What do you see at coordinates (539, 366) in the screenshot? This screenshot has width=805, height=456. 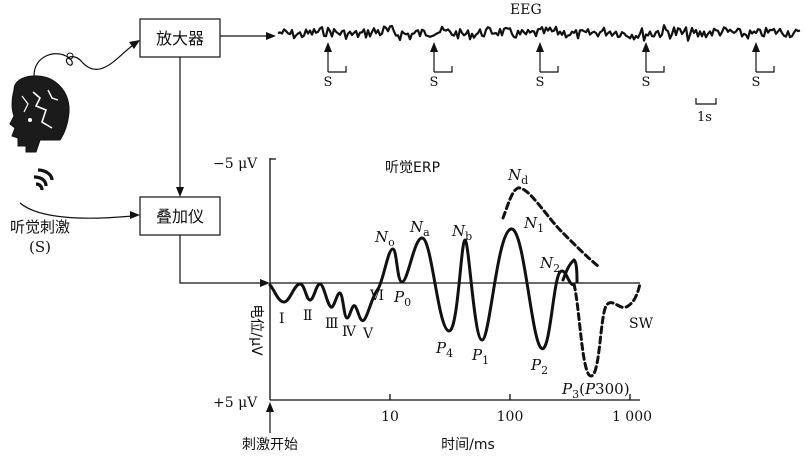 I see `label-p2: P2` at bounding box center [539, 366].